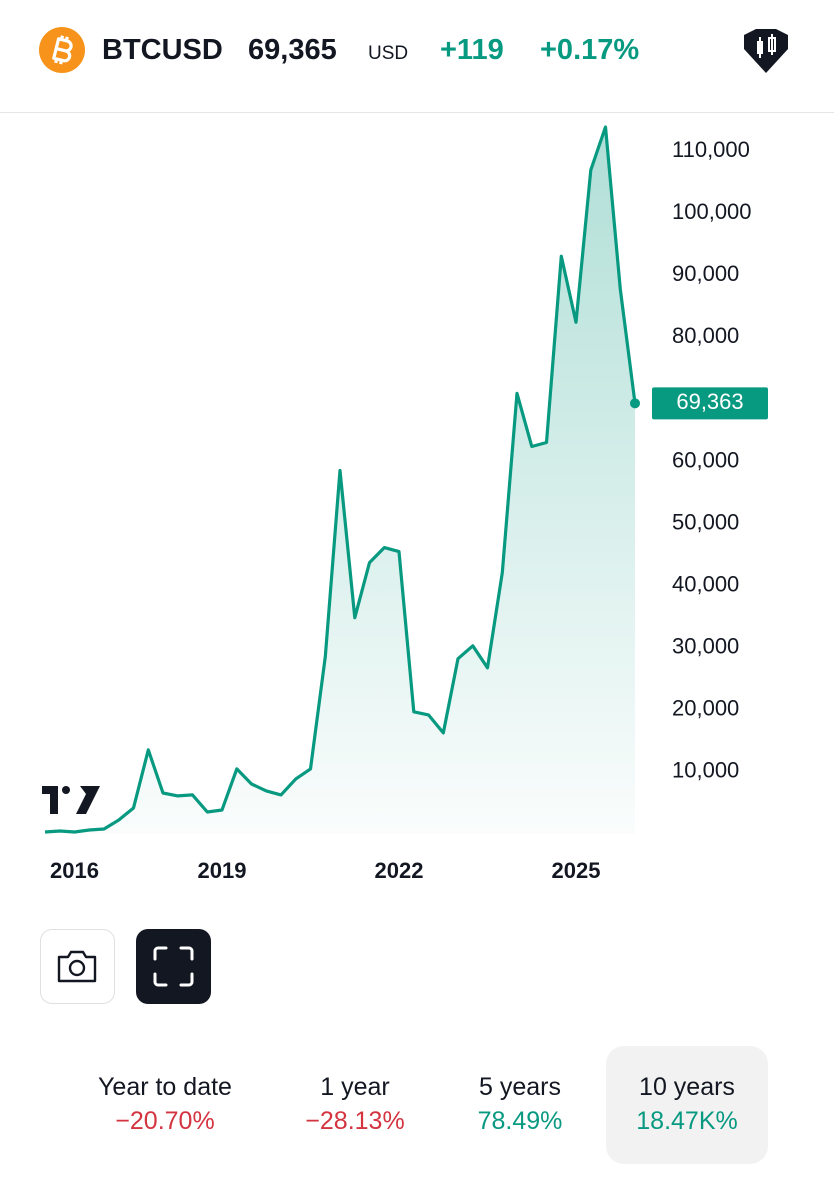 The height and width of the screenshot is (1200, 834). I want to click on y-tick-label: 50,000, so click(705, 521).